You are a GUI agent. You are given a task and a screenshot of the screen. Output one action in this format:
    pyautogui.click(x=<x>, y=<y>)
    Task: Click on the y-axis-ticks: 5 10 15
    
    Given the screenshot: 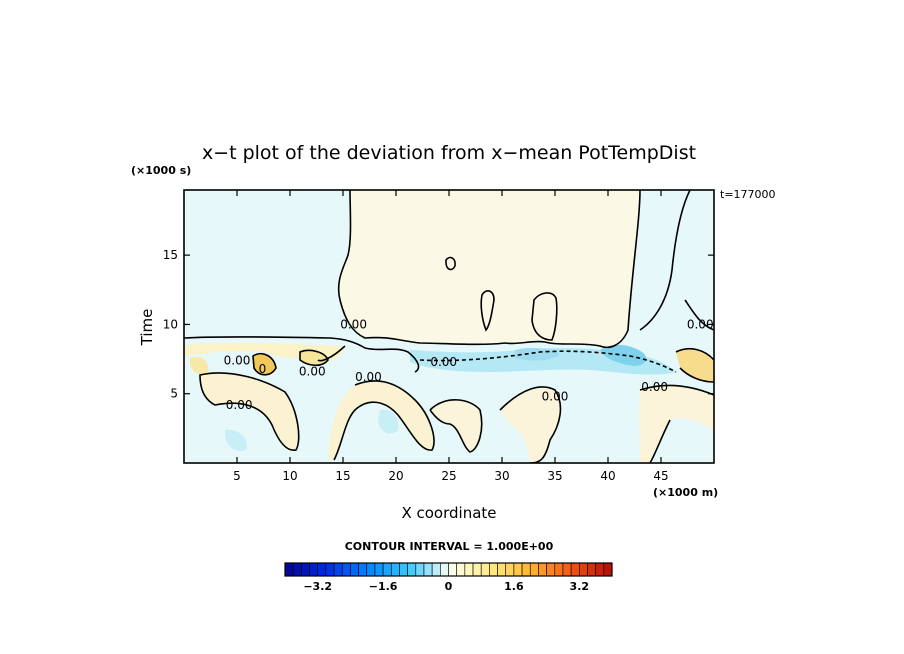 What is the action you would take?
    pyautogui.click(x=438, y=324)
    